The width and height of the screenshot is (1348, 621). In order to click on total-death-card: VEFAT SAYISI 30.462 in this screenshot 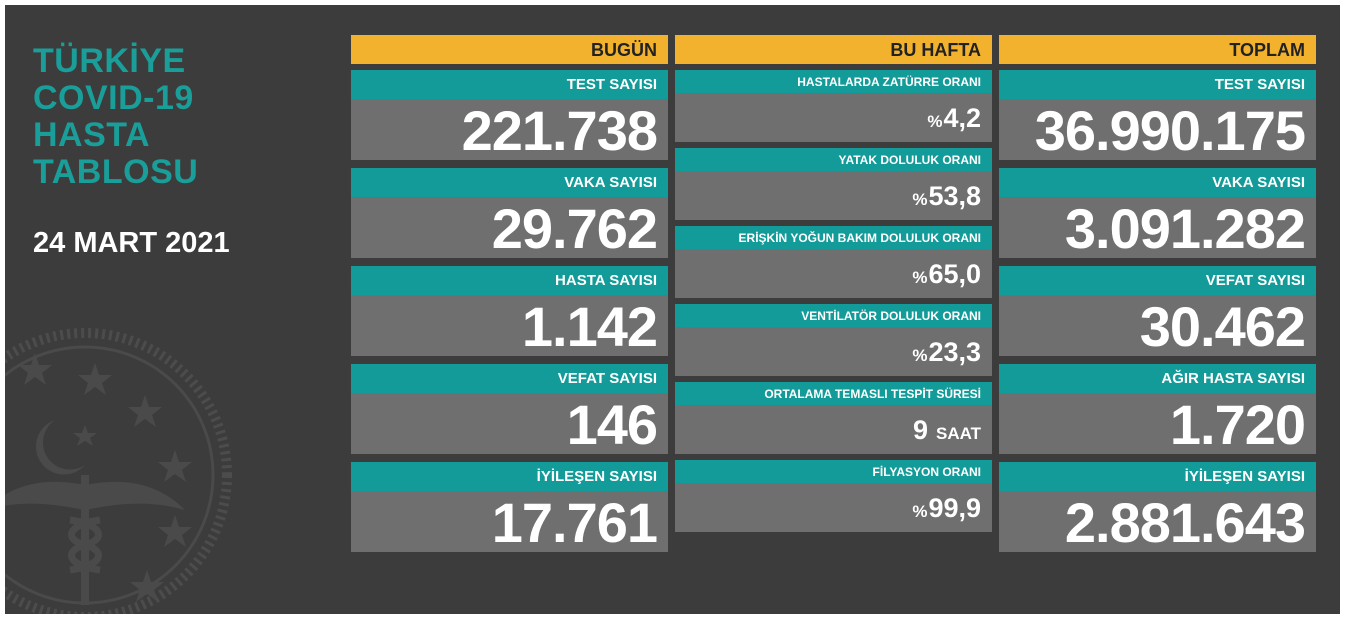, I will do `click(1157, 312)`.